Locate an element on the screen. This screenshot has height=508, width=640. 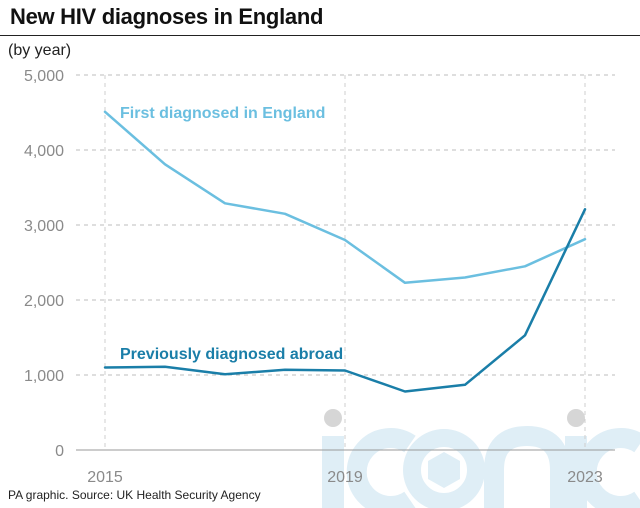
title-divider is located at coordinates (320, 35).